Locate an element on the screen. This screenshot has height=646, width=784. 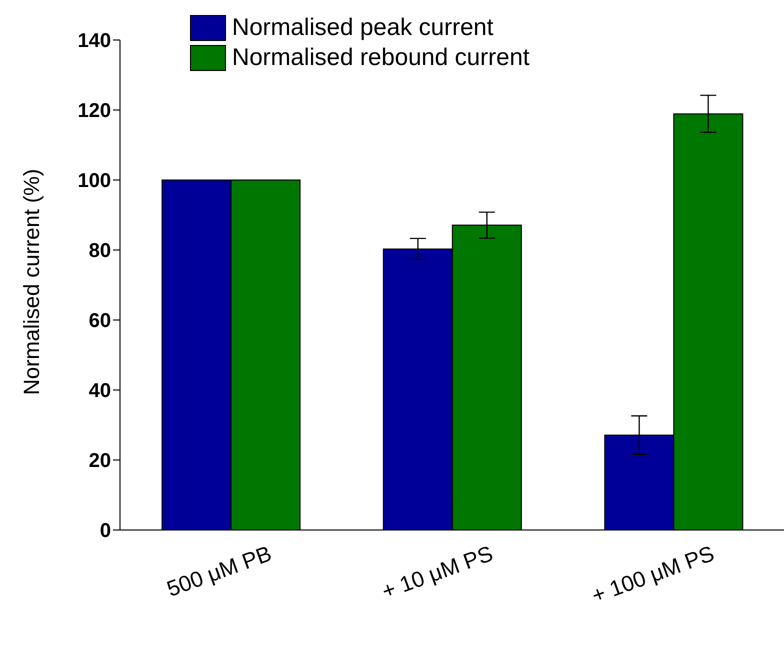
legend-label: Normalised rebound current is located at coordinates (381, 58).